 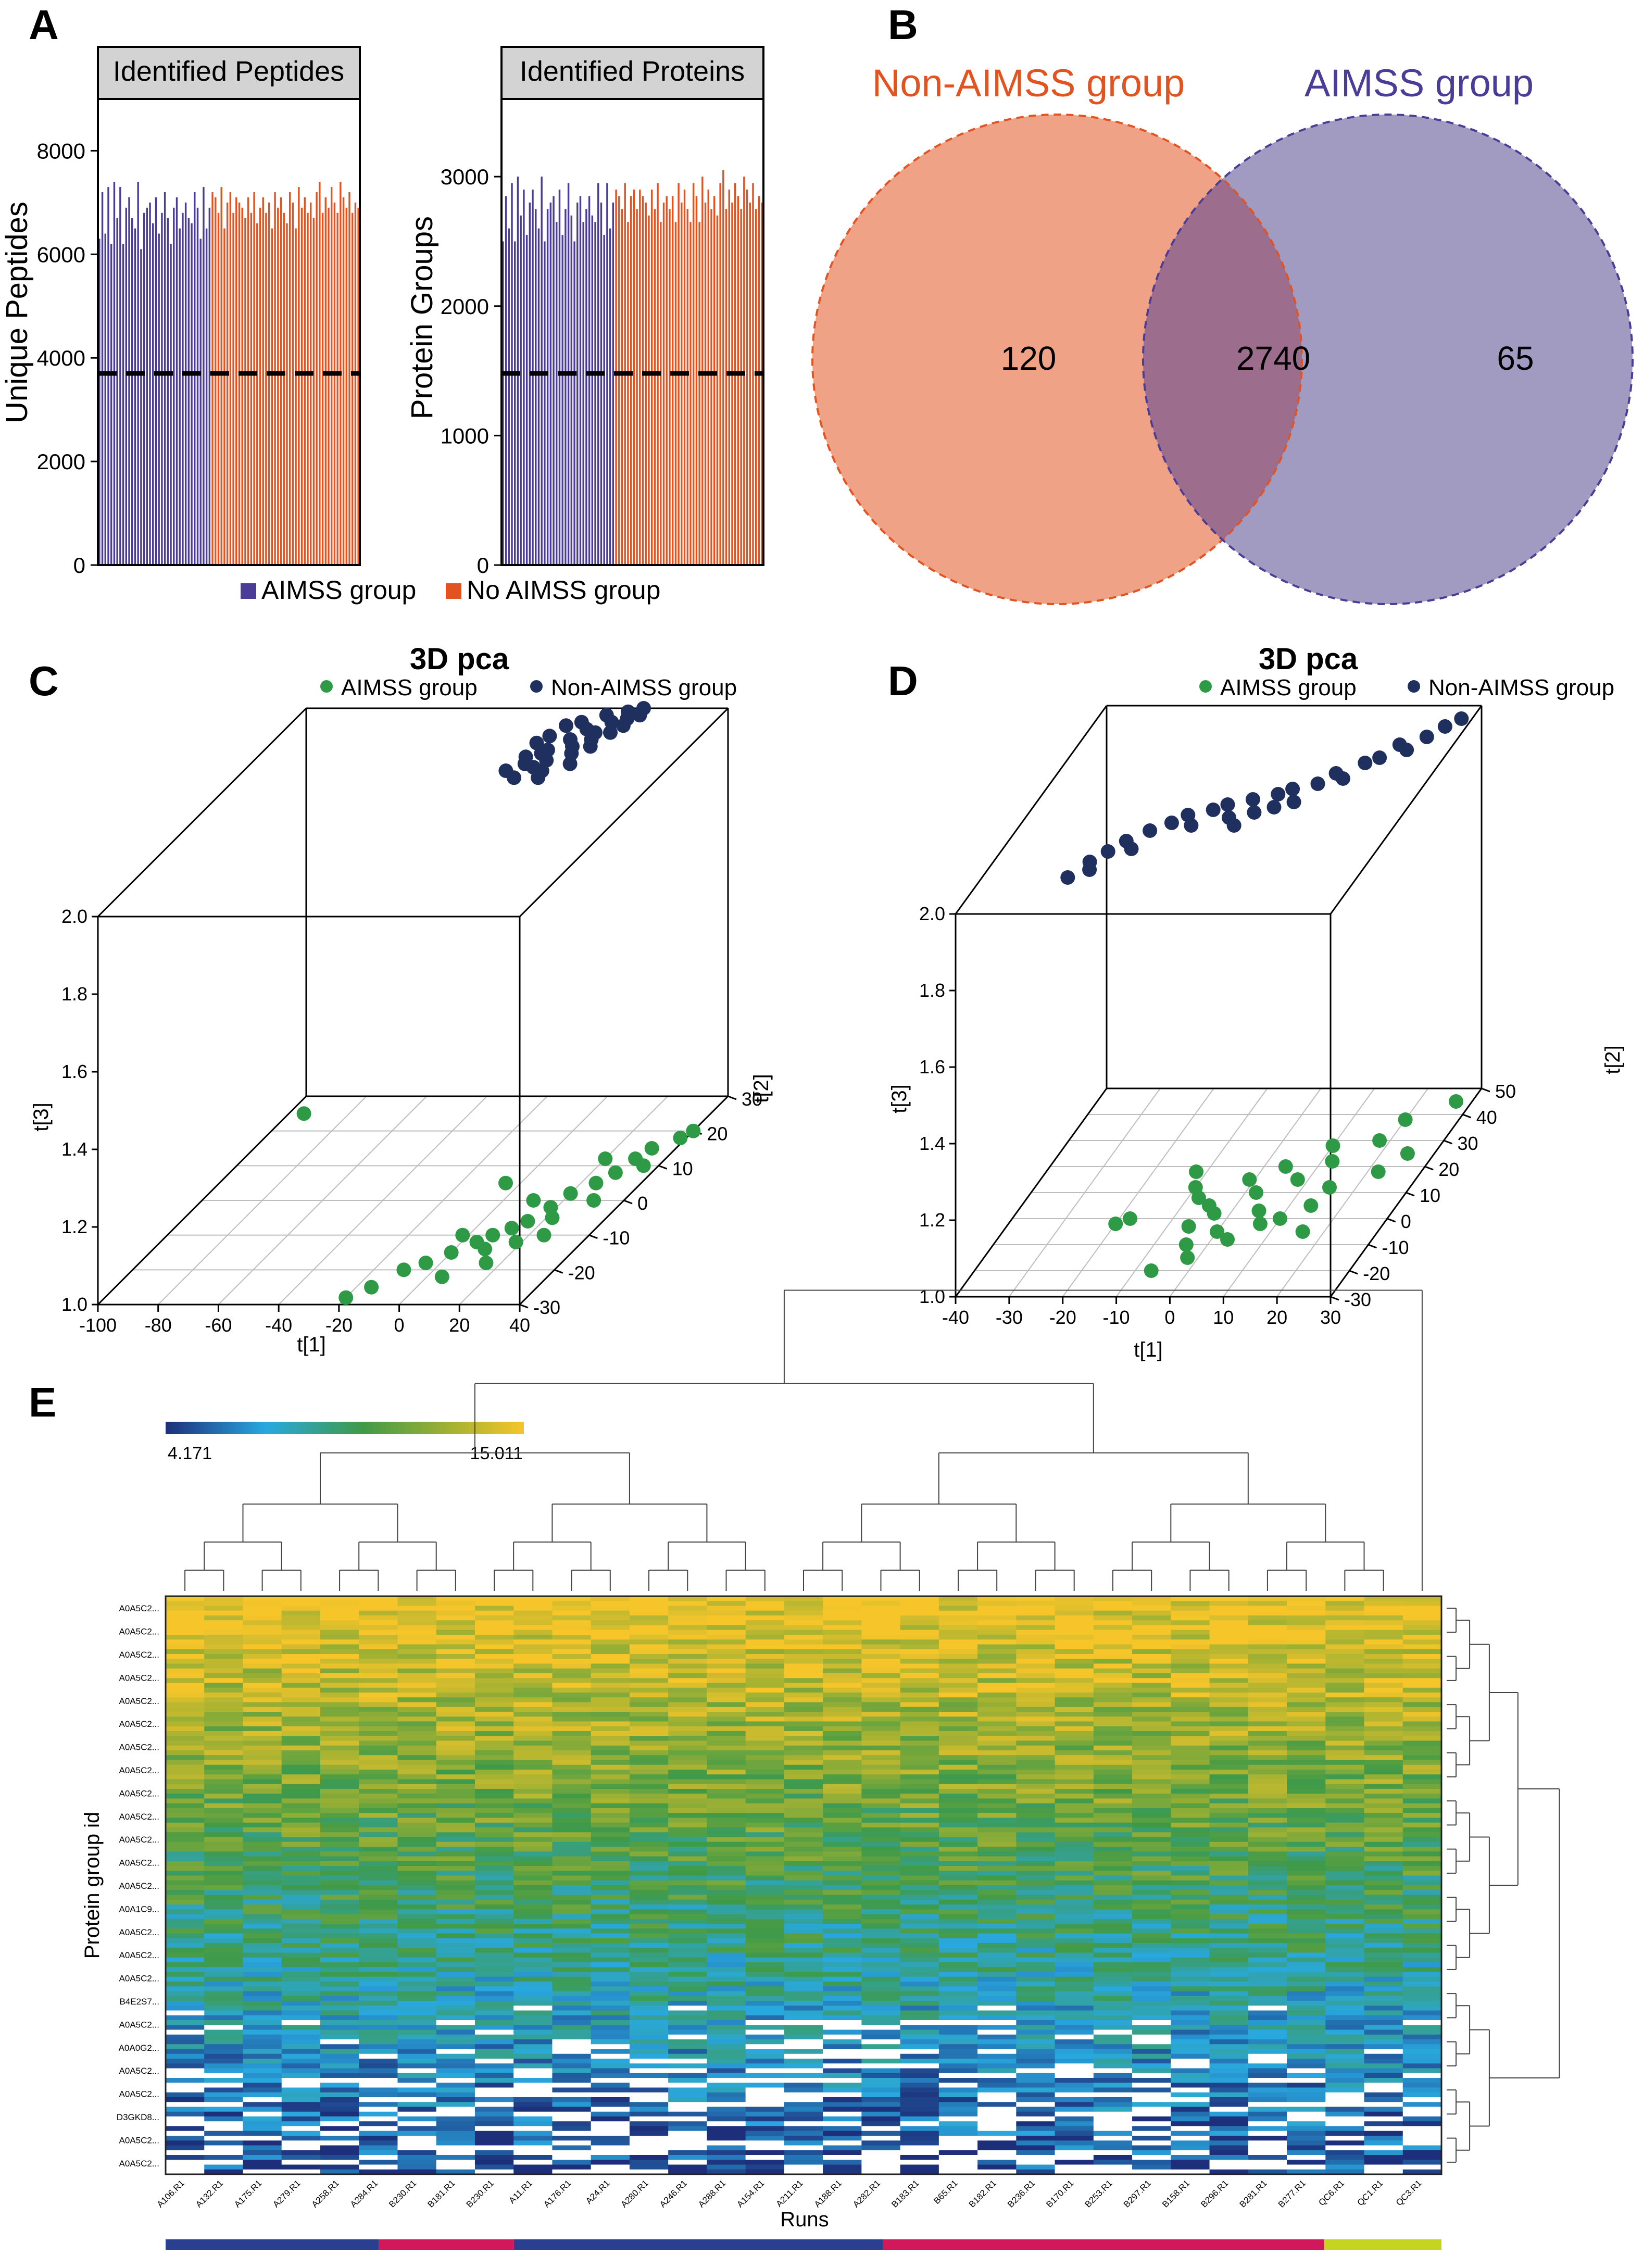 I want to click on panel-b-venn-diagram: Non-AIMSS group AIMSS group 120 2740 65, so click(x=1222, y=333).